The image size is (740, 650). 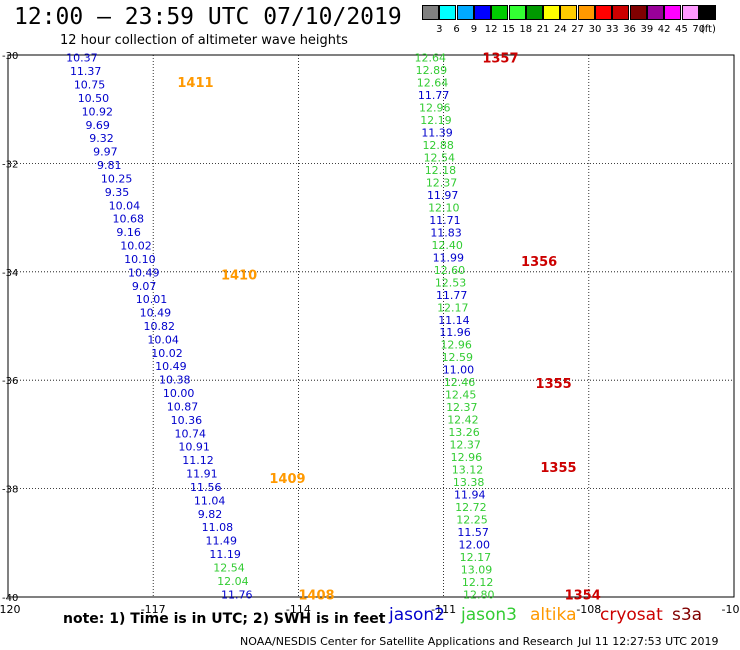 What do you see at coordinates (553, 615) in the screenshot?
I see `legend-altika: altika` at bounding box center [553, 615].